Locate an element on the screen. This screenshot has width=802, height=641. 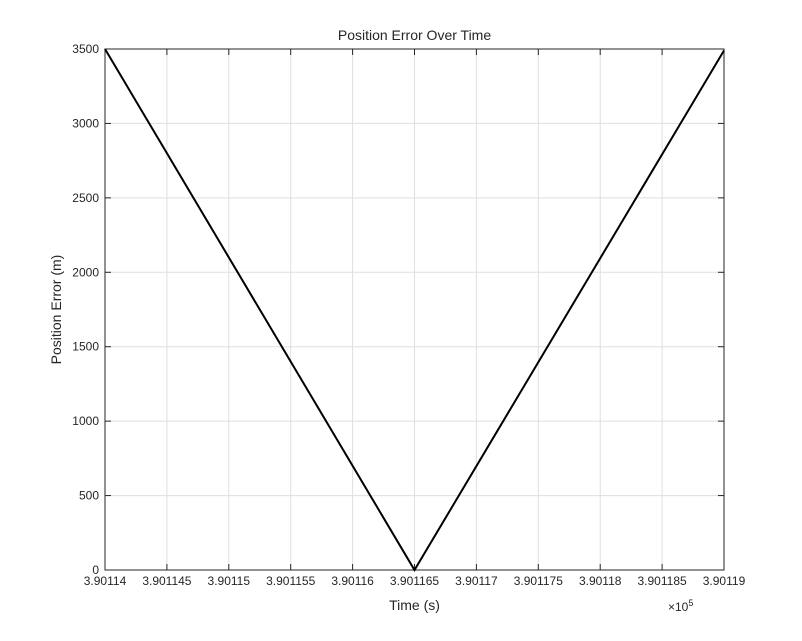
x-tick-label: 3.90118 is located at coordinates (600, 581).